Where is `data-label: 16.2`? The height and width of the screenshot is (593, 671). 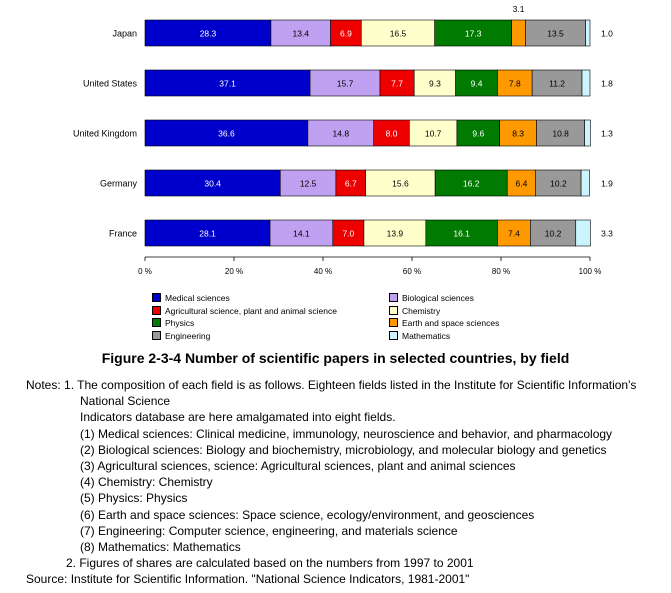 data-label: 16.2 is located at coordinates (471, 184).